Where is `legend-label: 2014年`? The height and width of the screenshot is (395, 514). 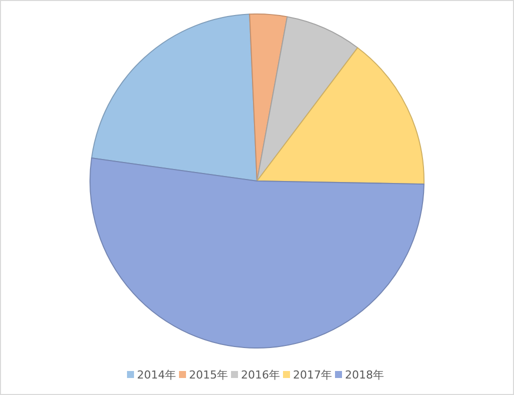
legend-label: 2014年 is located at coordinates (156, 375).